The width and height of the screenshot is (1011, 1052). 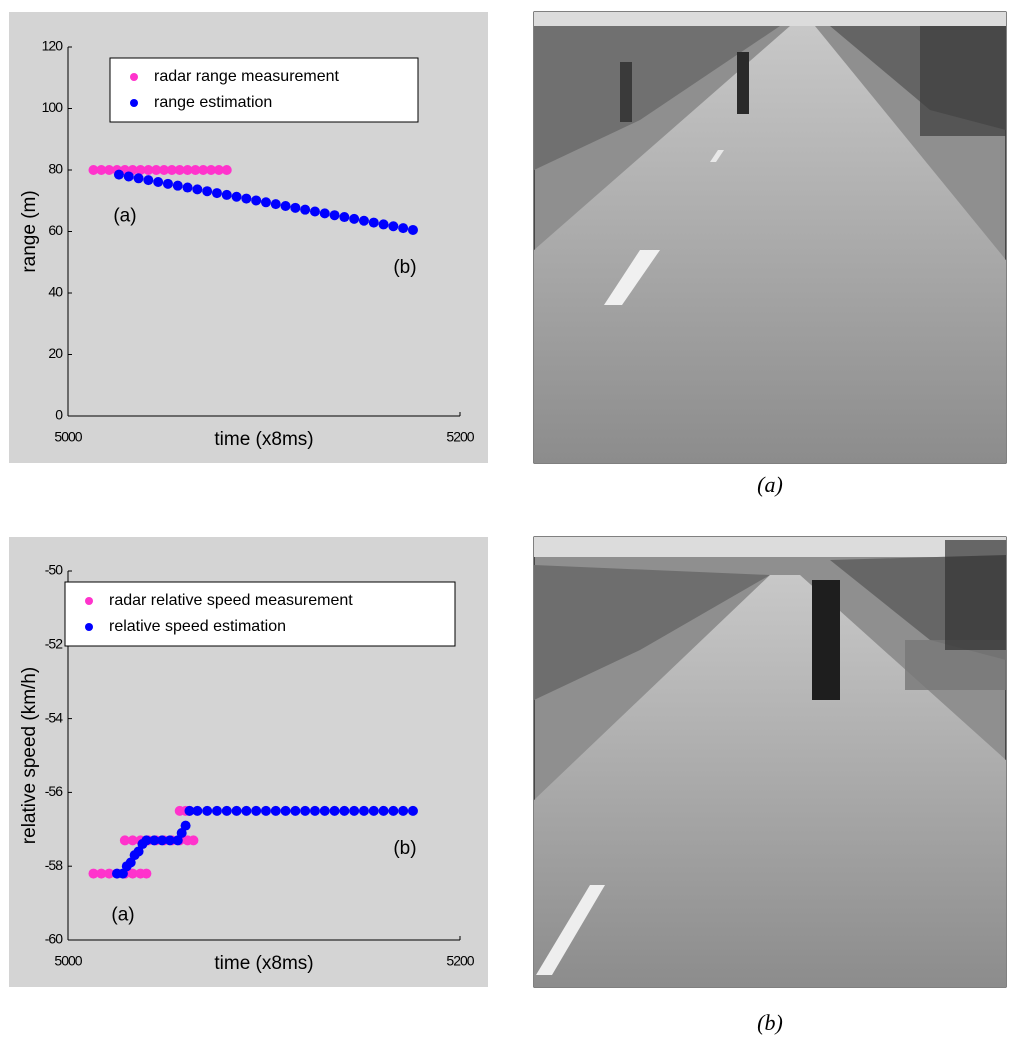 What do you see at coordinates (53, 46) in the screenshot?
I see `y-tick-label: 120` at bounding box center [53, 46].